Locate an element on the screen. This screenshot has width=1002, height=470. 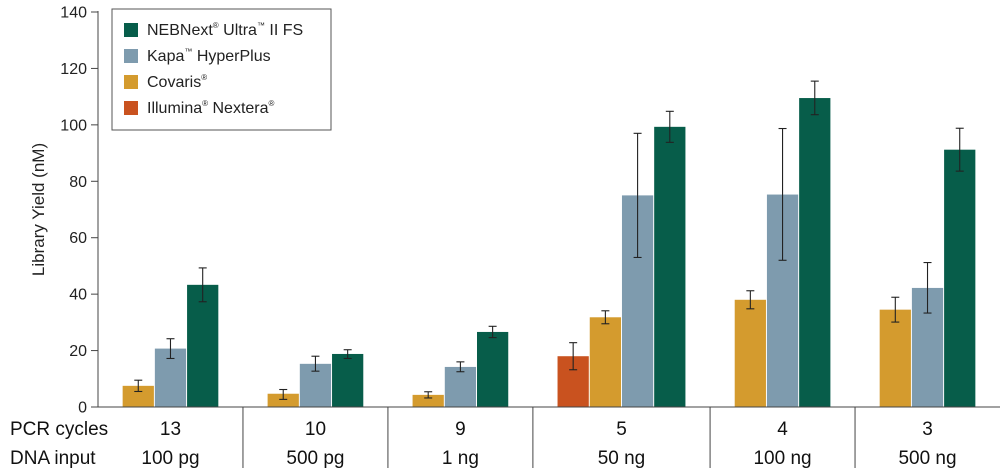
y-tick-label: 0 is located at coordinates (82, 408).